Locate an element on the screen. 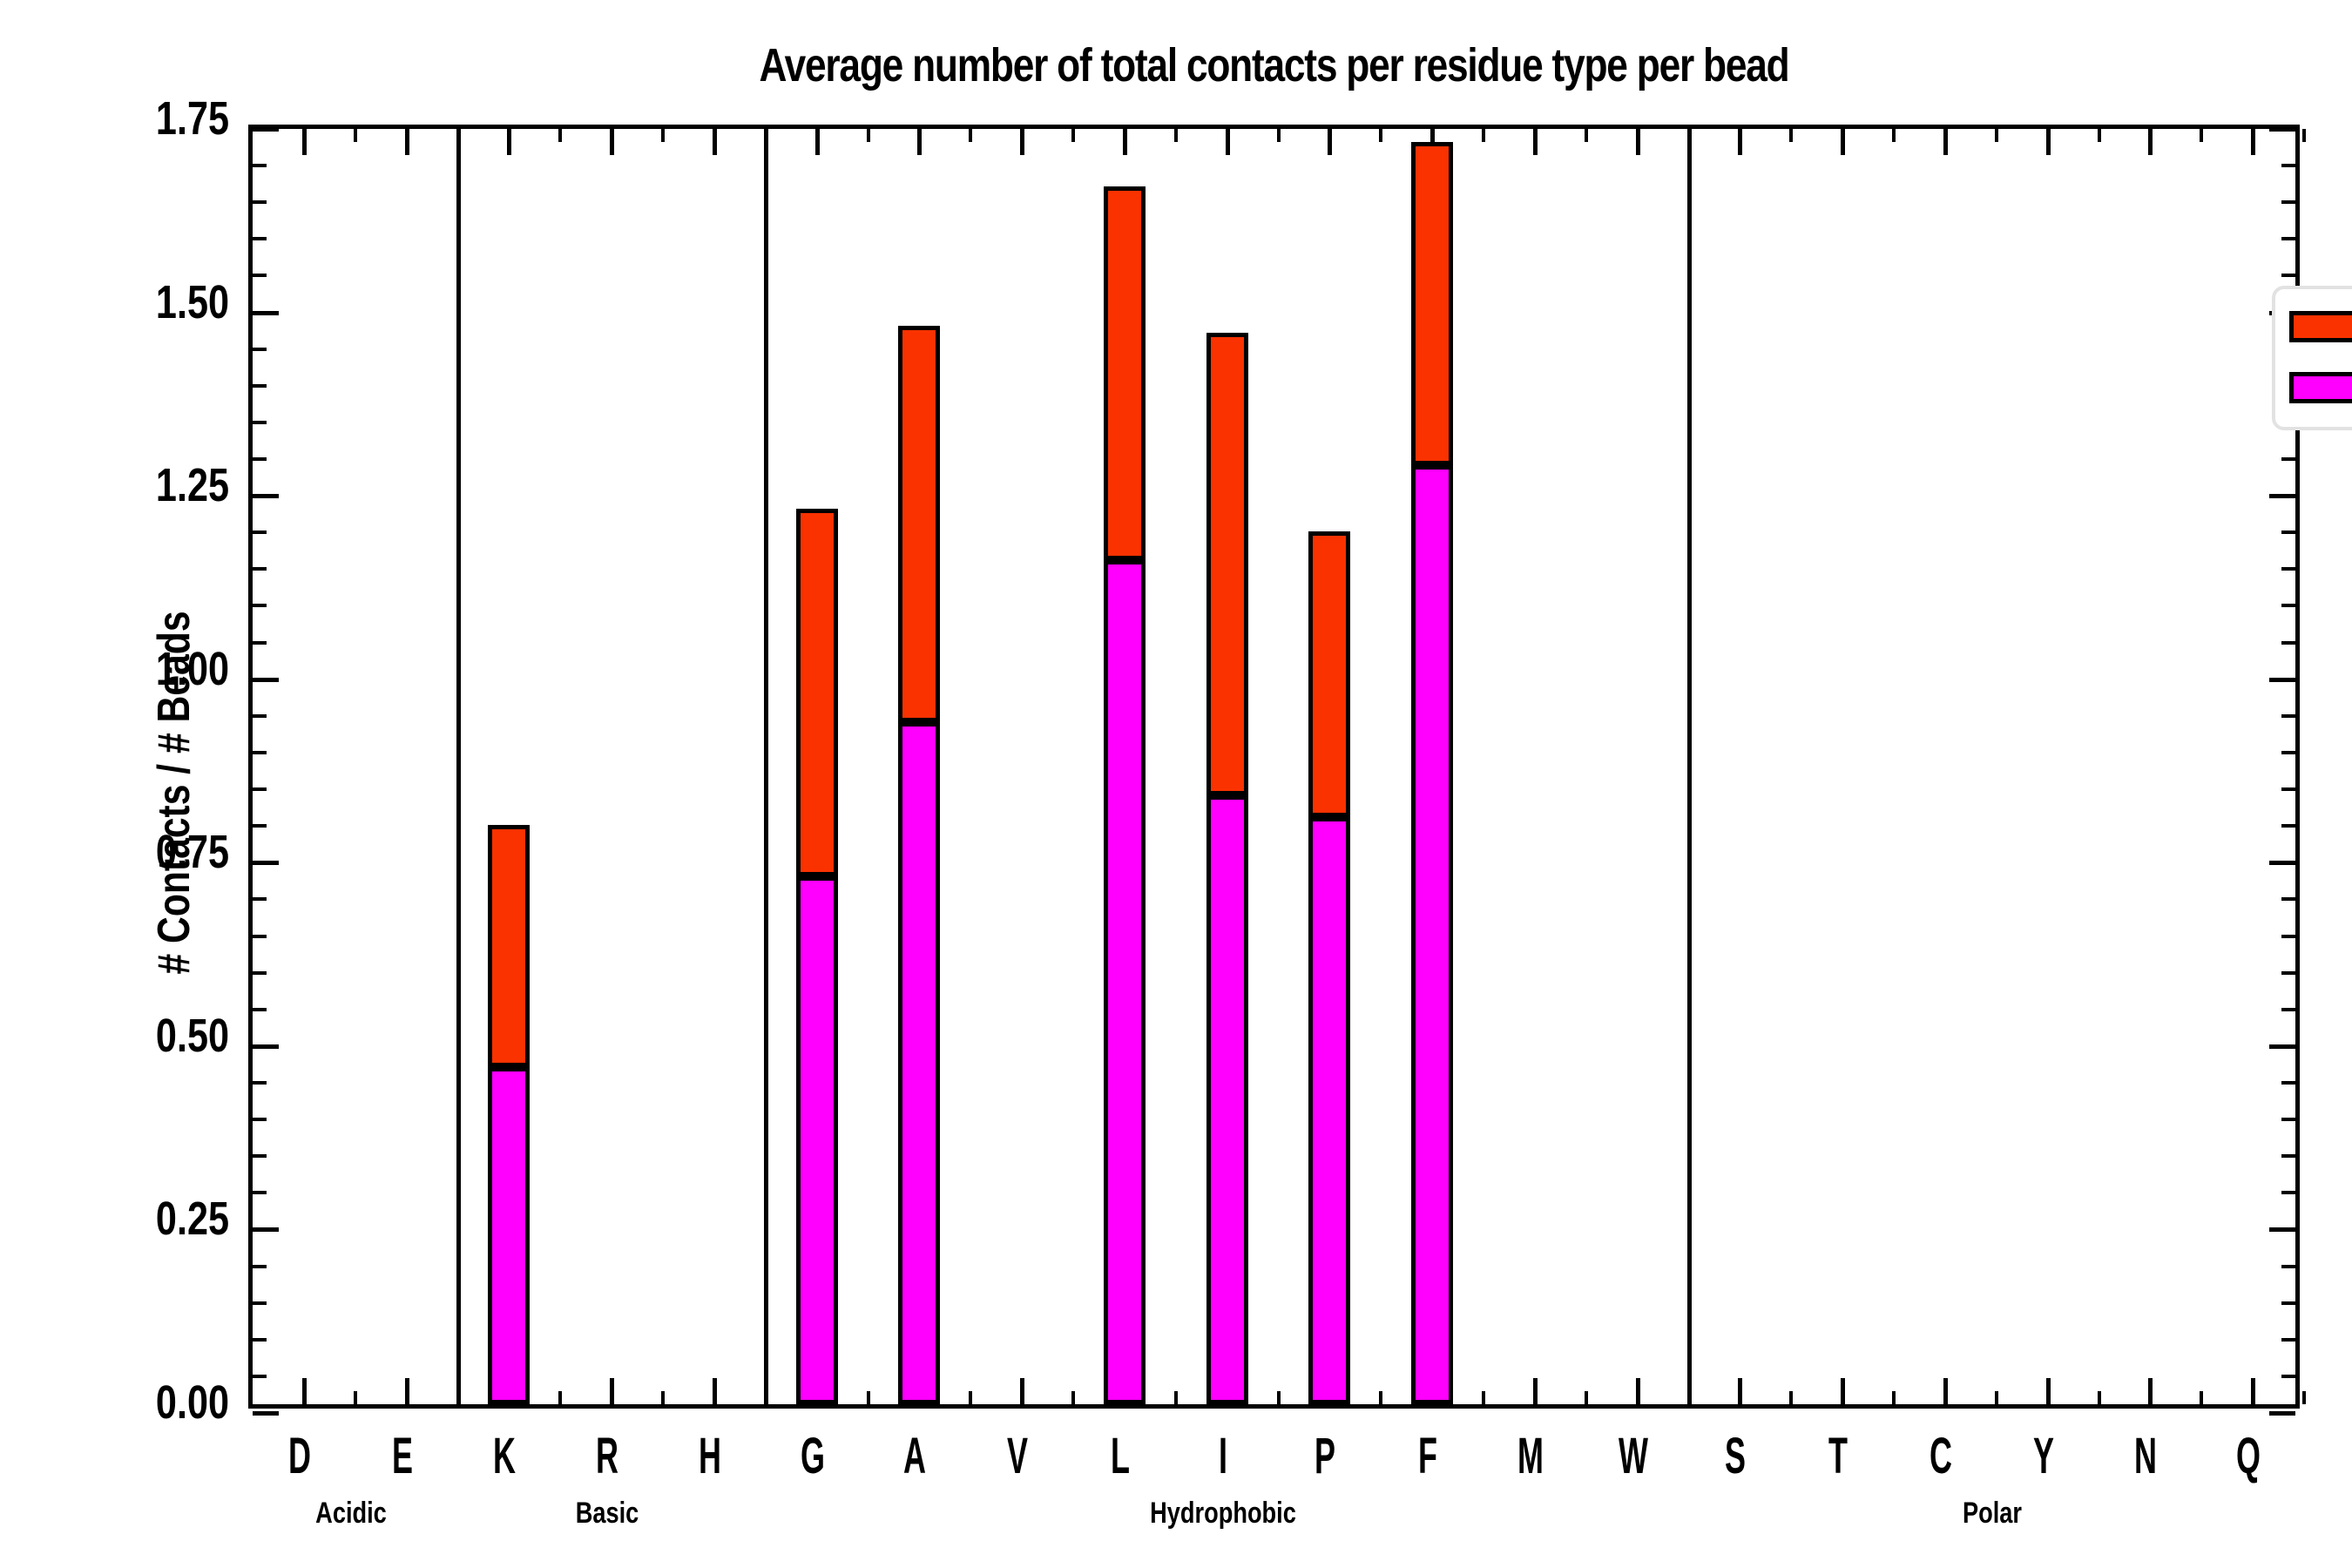 The image size is (2352, 1568). legend-item: POPG is located at coordinates (2320, 326).